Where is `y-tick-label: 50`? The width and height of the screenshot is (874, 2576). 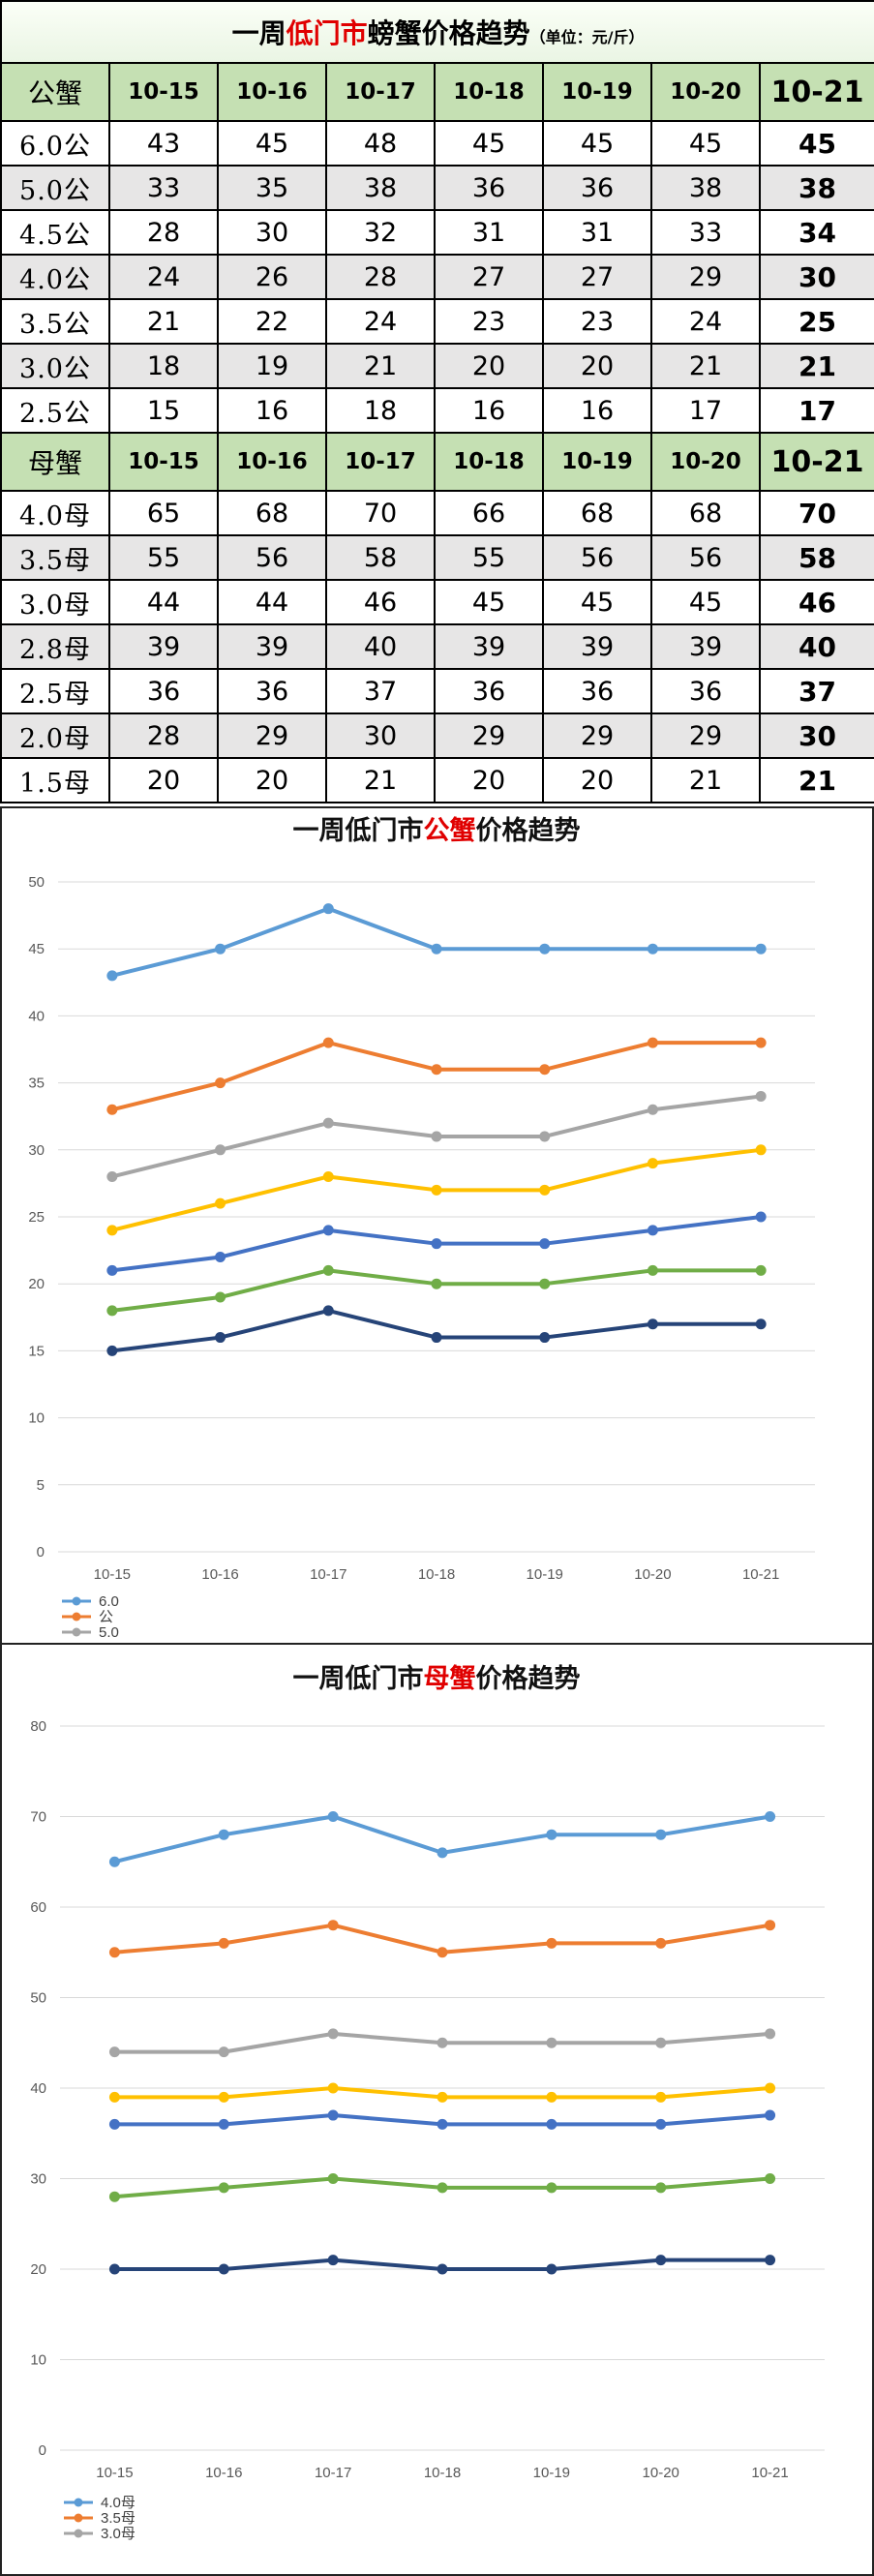 y-tick-label: 50 is located at coordinates (38, 1999).